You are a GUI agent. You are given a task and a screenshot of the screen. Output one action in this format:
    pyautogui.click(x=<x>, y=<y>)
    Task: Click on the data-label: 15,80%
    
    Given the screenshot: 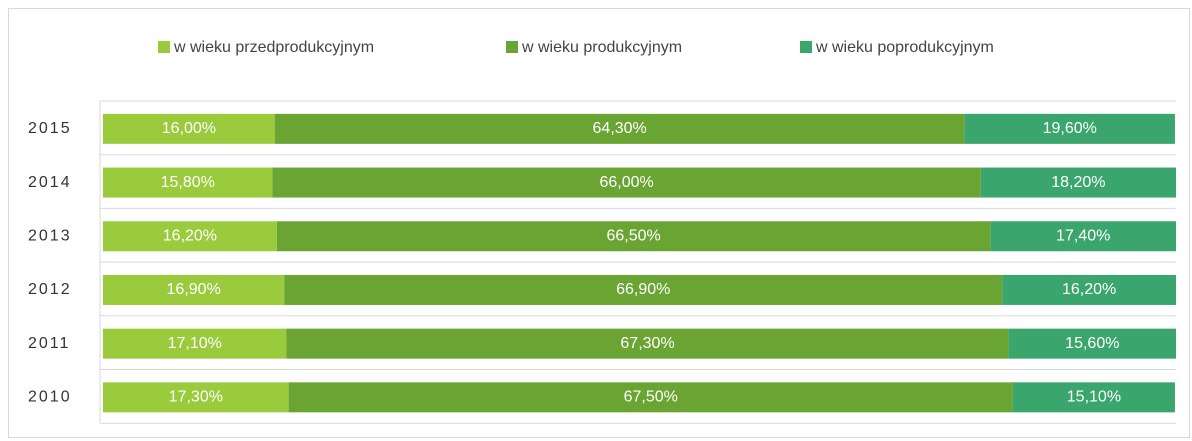 What is the action you would take?
    pyautogui.click(x=188, y=182)
    